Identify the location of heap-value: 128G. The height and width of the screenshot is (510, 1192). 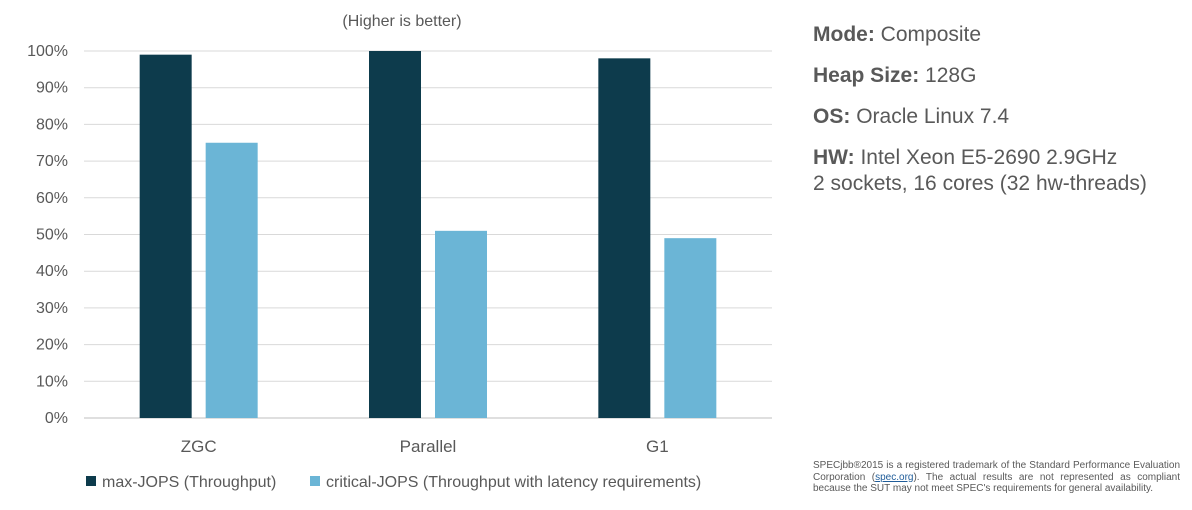
(951, 75).